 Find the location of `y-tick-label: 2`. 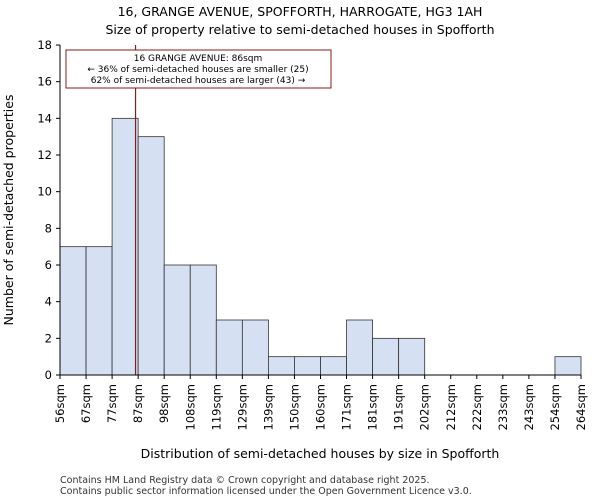

y-tick-label: 2 is located at coordinates (48, 338).